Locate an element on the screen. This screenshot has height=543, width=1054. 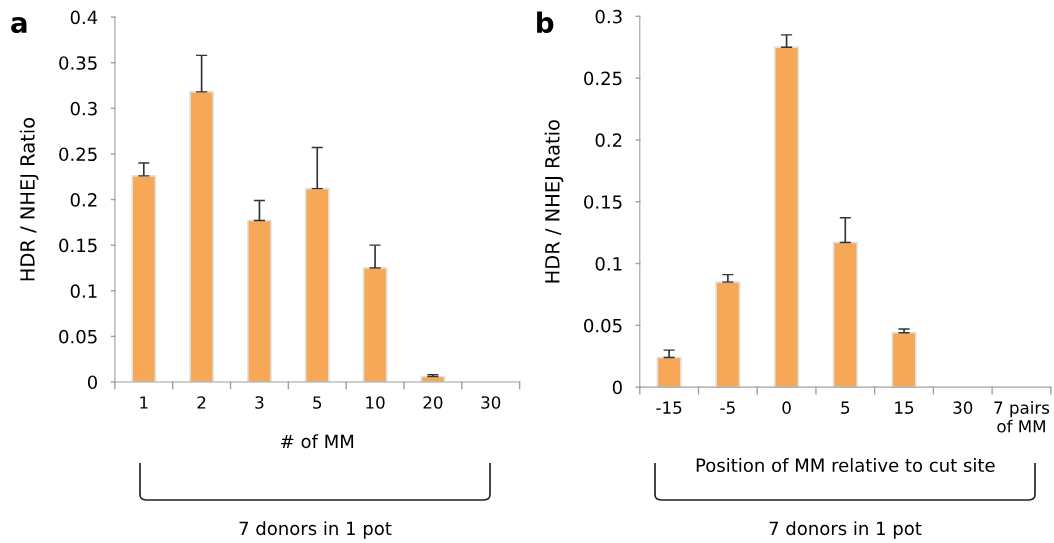
x-tick-label: 0 is located at coordinates (786, 407).